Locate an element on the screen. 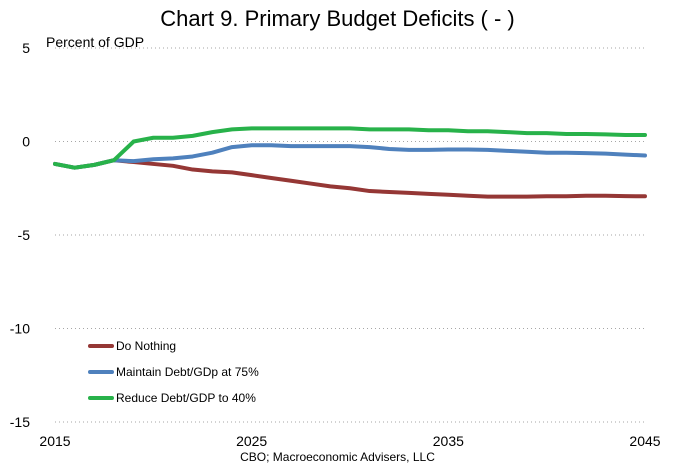 The height and width of the screenshot is (469, 675). y-tick-label-0: 5 is located at coordinates (26, 48).